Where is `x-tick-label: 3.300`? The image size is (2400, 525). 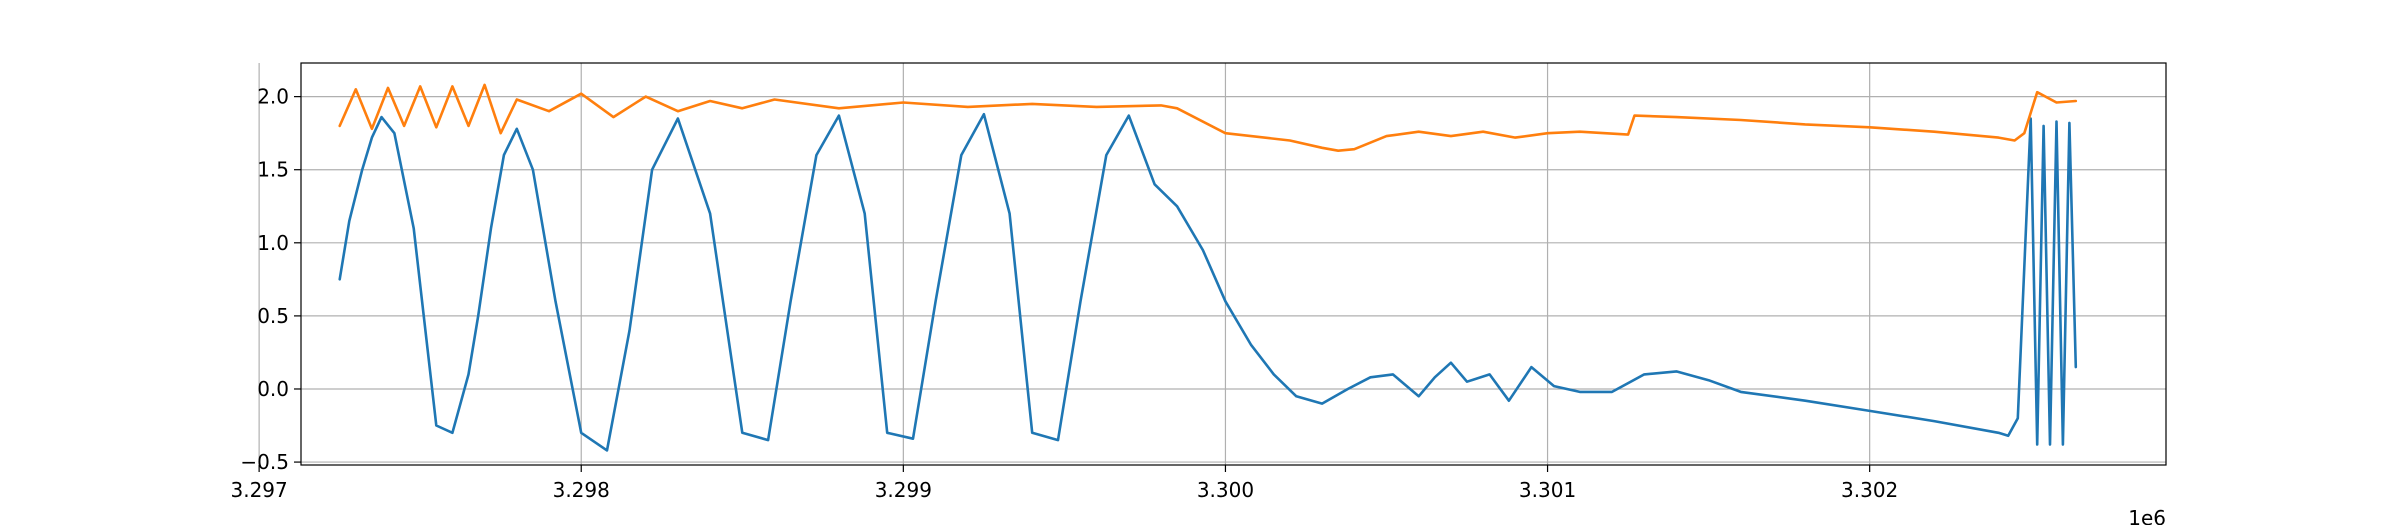 x-tick-label: 3.300 is located at coordinates (1225, 490).